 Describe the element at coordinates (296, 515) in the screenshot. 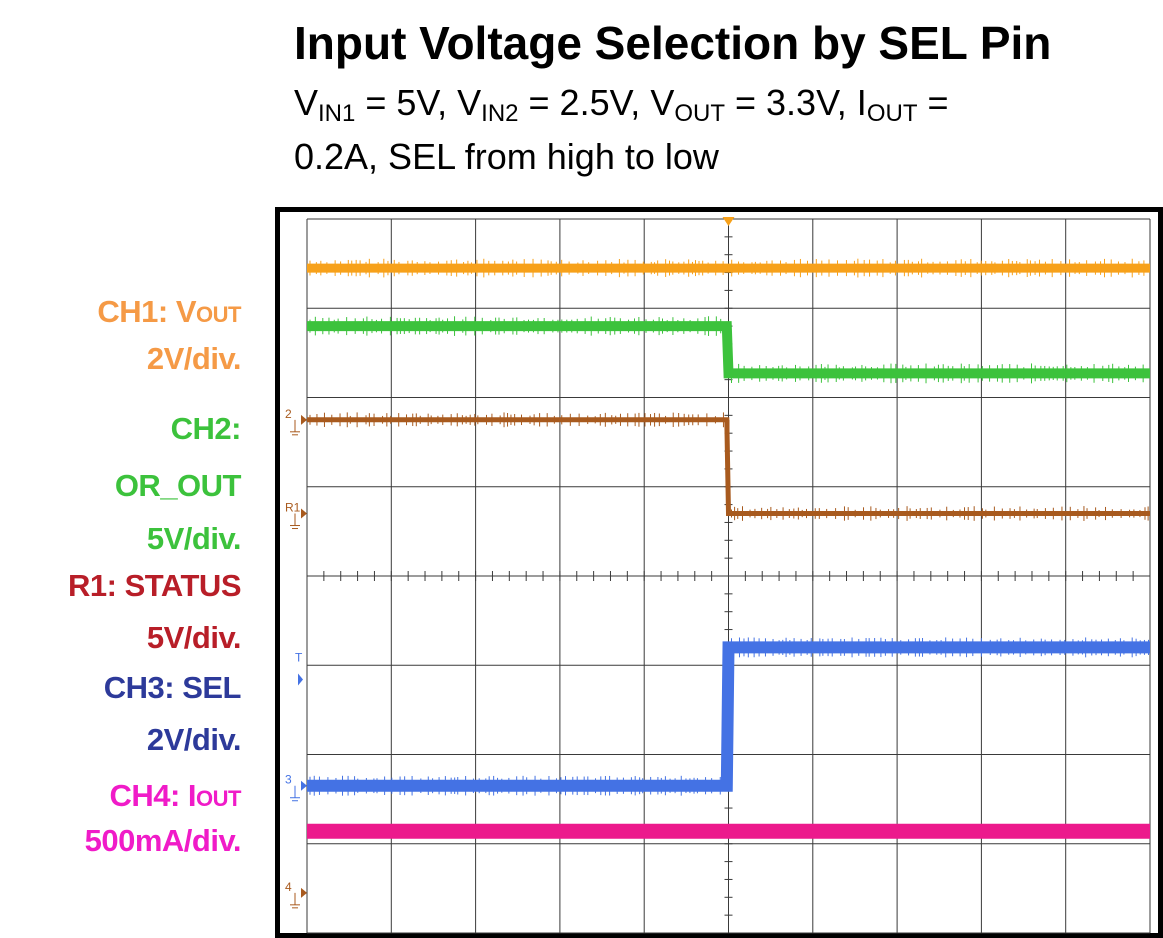

I see `channel-marker-R1: R1` at that location.